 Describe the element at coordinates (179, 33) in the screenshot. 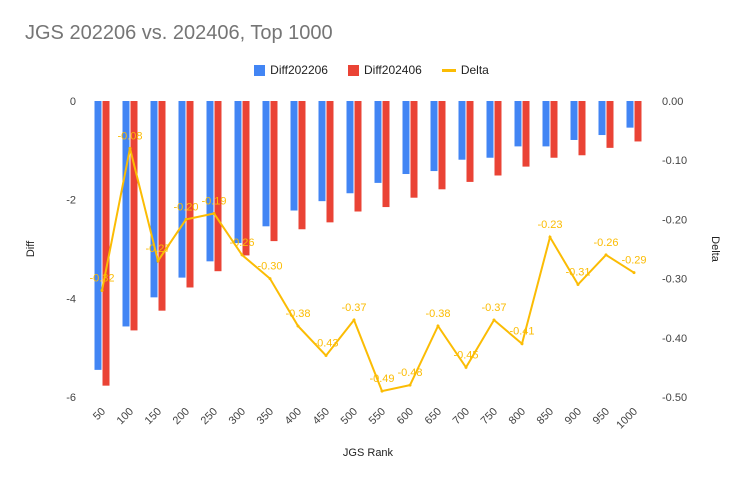

I see `chart-title: JGS 202206 vs. 202406, Top 1000` at that location.